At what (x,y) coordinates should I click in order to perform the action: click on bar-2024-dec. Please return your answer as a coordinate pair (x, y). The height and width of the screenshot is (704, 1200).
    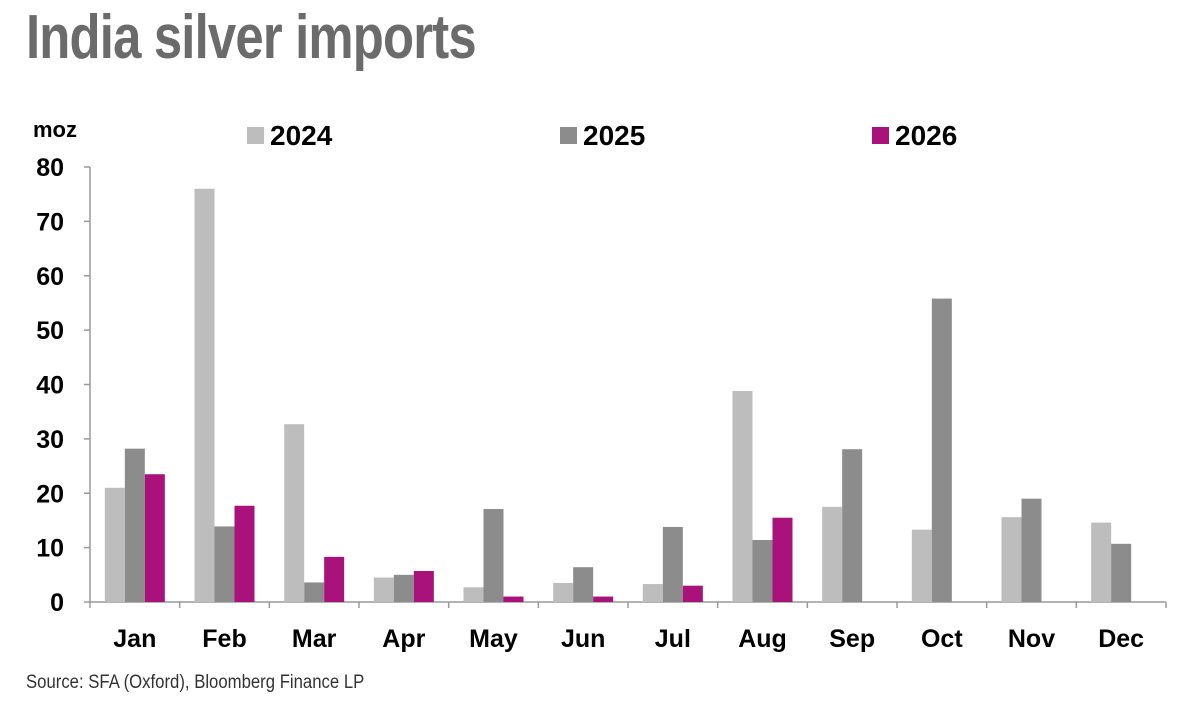
    Looking at the image, I should click on (1101, 562).